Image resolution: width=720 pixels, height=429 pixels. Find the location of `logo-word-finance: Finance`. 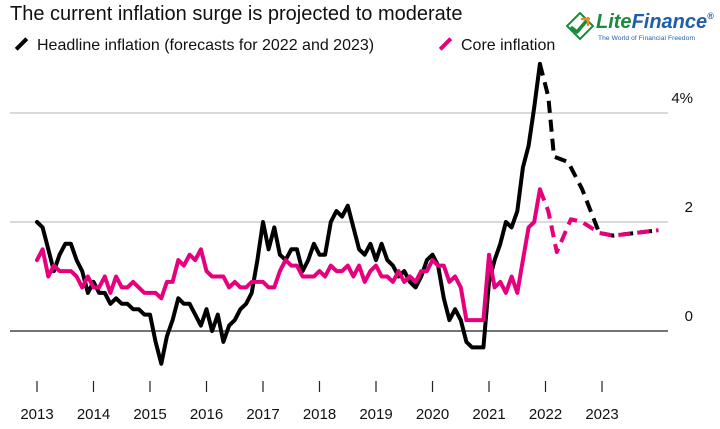

logo-word-finance: Finance is located at coordinates (669, 22).